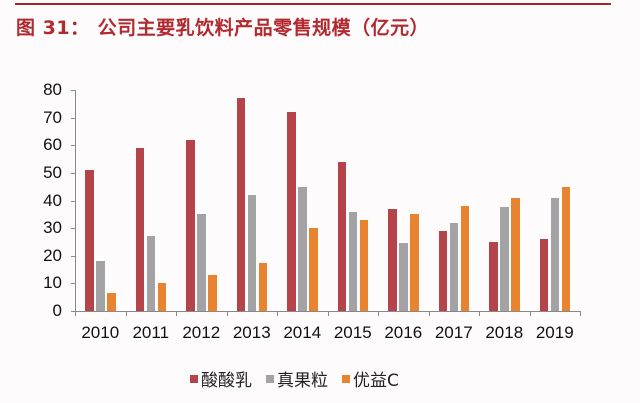 The width and height of the screenshot is (640, 403). I want to click on legend-item: 优益C, so click(370, 378).